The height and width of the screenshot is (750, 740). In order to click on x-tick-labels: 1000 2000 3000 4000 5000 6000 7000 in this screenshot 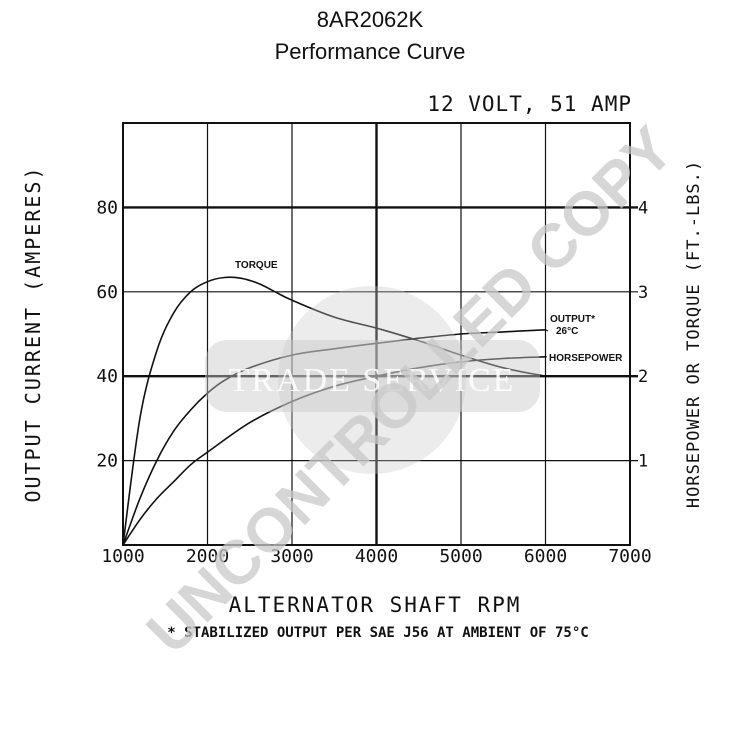, I will do `click(376, 556)`.